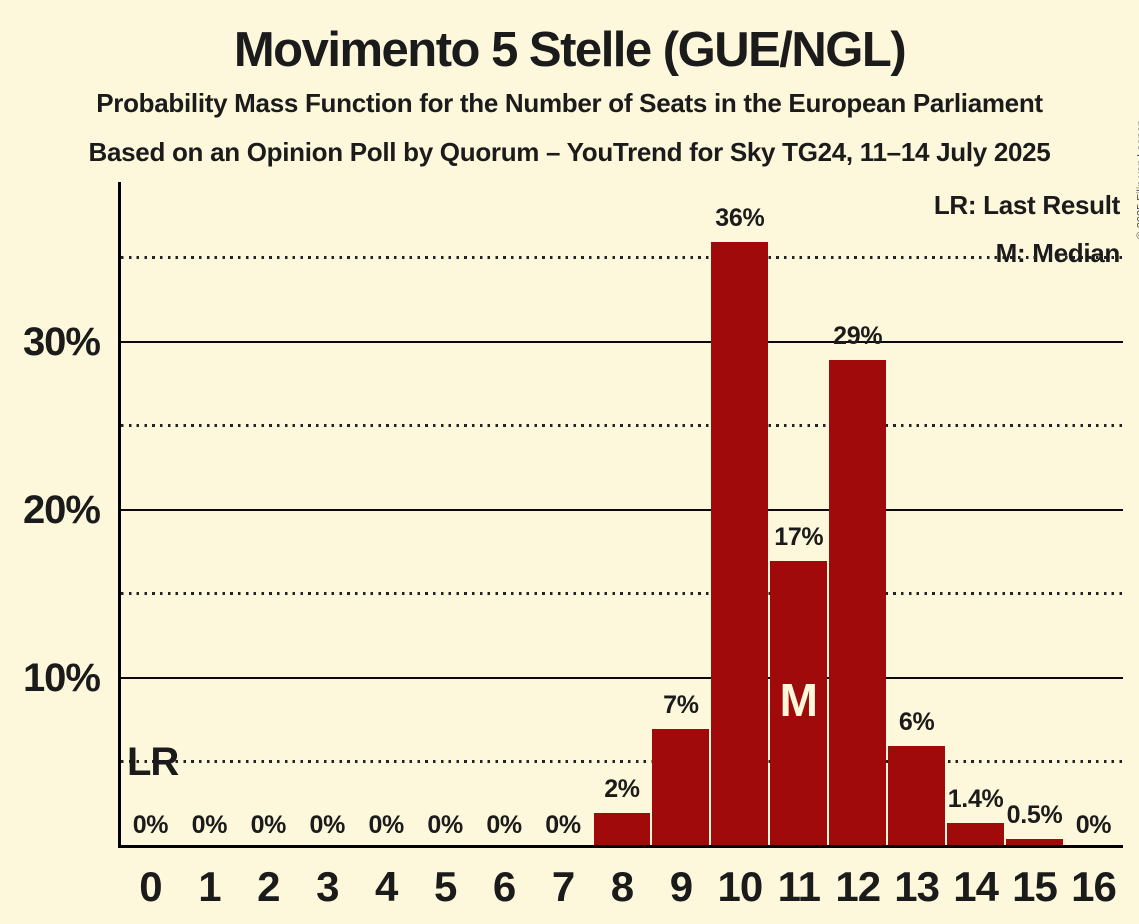 Image resolution: width=1139 pixels, height=924 pixels. What do you see at coordinates (209, 513) in the screenshot?
I see `bar-slot-seat-1: 0%` at bounding box center [209, 513].